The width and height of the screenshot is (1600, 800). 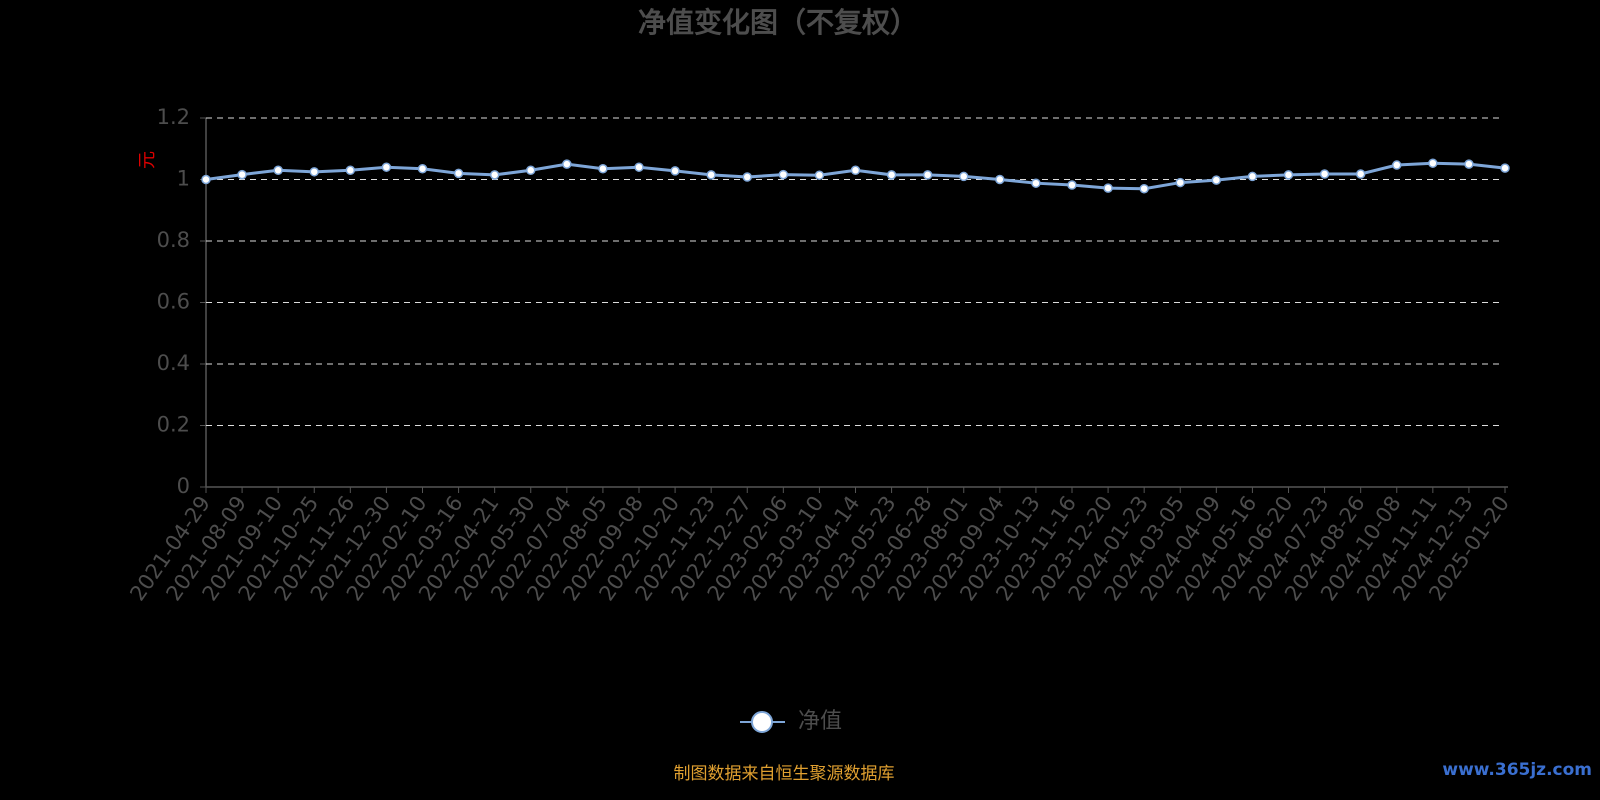 What do you see at coordinates (183, 486) in the screenshot?
I see `y-tick-label: 0` at bounding box center [183, 486].